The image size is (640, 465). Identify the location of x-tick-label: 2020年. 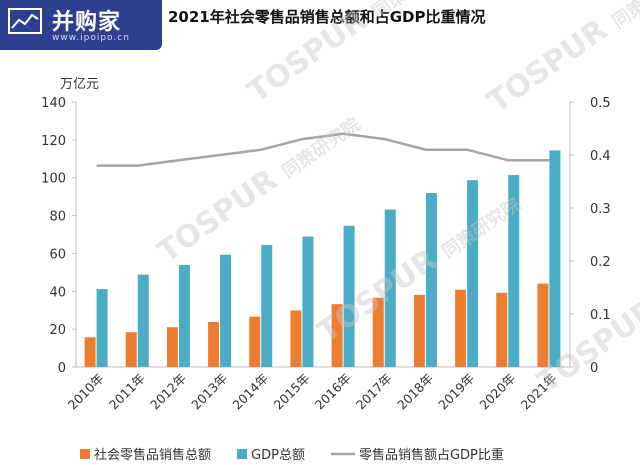
(497, 392).